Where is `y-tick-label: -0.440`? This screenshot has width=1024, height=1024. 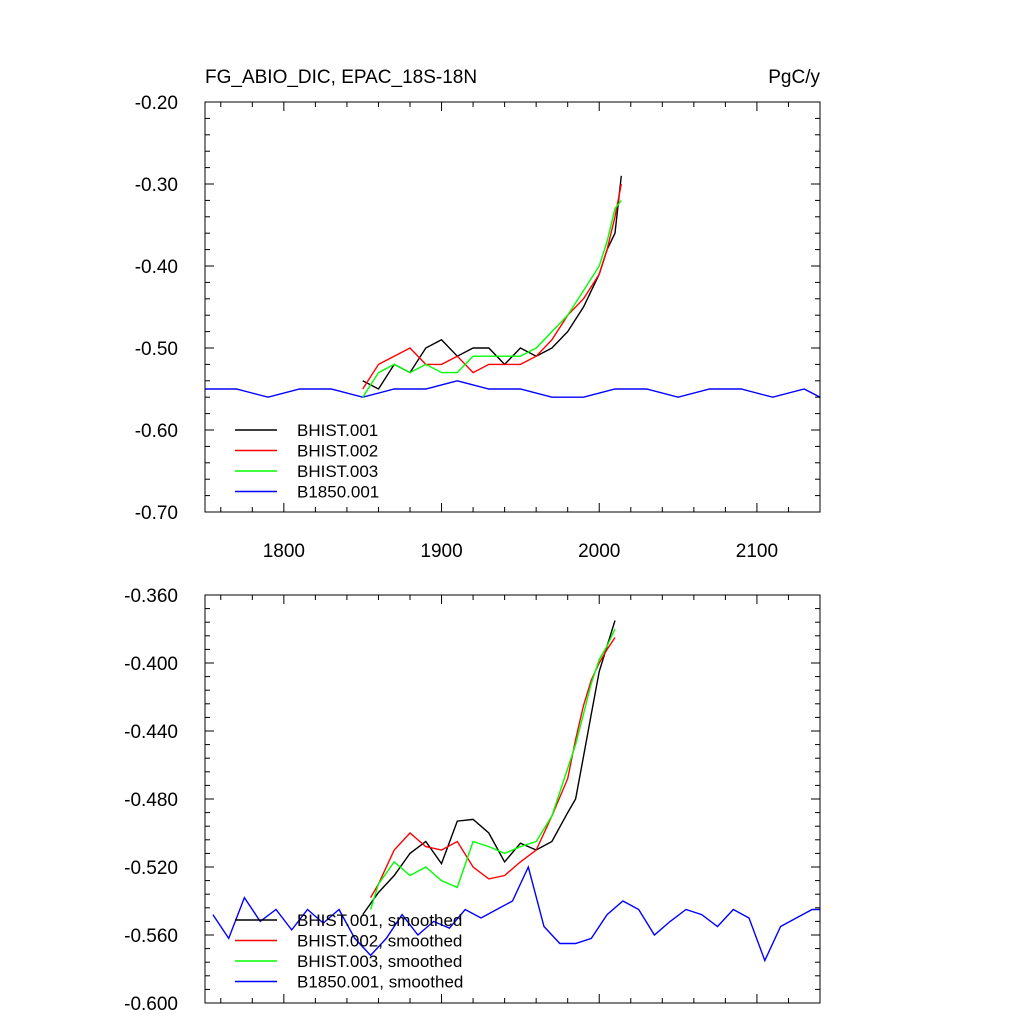 y-tick-label: -0.440 is located at coordinates (151, 732).